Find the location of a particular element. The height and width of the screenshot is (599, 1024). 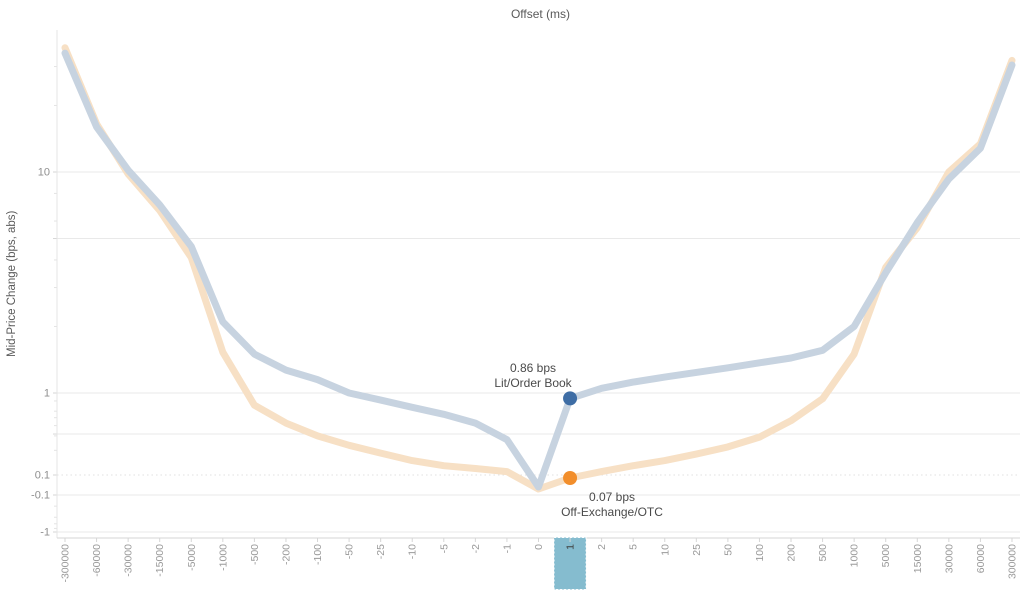

x-tick-label: 500 is located at coordinates (823, 553).